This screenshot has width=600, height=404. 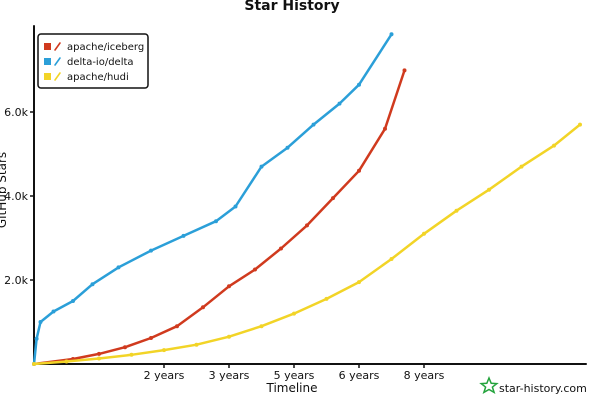 I want to click on legend-label: apache/iceberg, so click(x=105, y=47).